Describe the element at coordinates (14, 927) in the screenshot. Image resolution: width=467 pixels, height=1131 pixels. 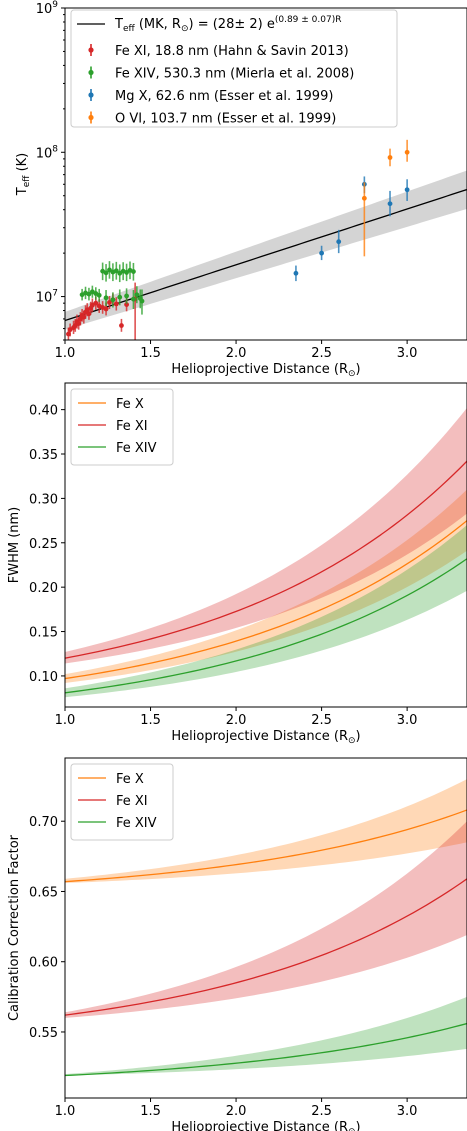
I see `y-axis-label: Calibration Correction Factor` at that location.